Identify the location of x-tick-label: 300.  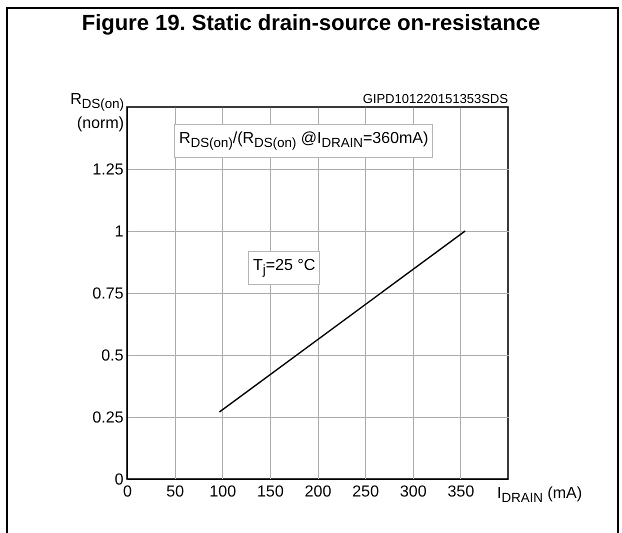
(413, 492).